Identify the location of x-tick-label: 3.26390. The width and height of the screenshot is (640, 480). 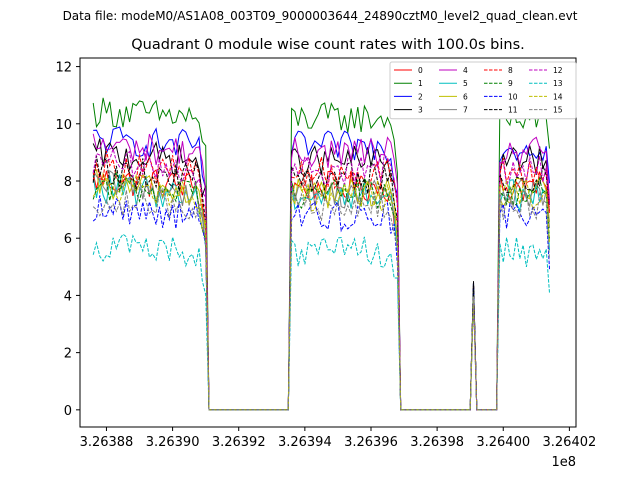
(173, 442).